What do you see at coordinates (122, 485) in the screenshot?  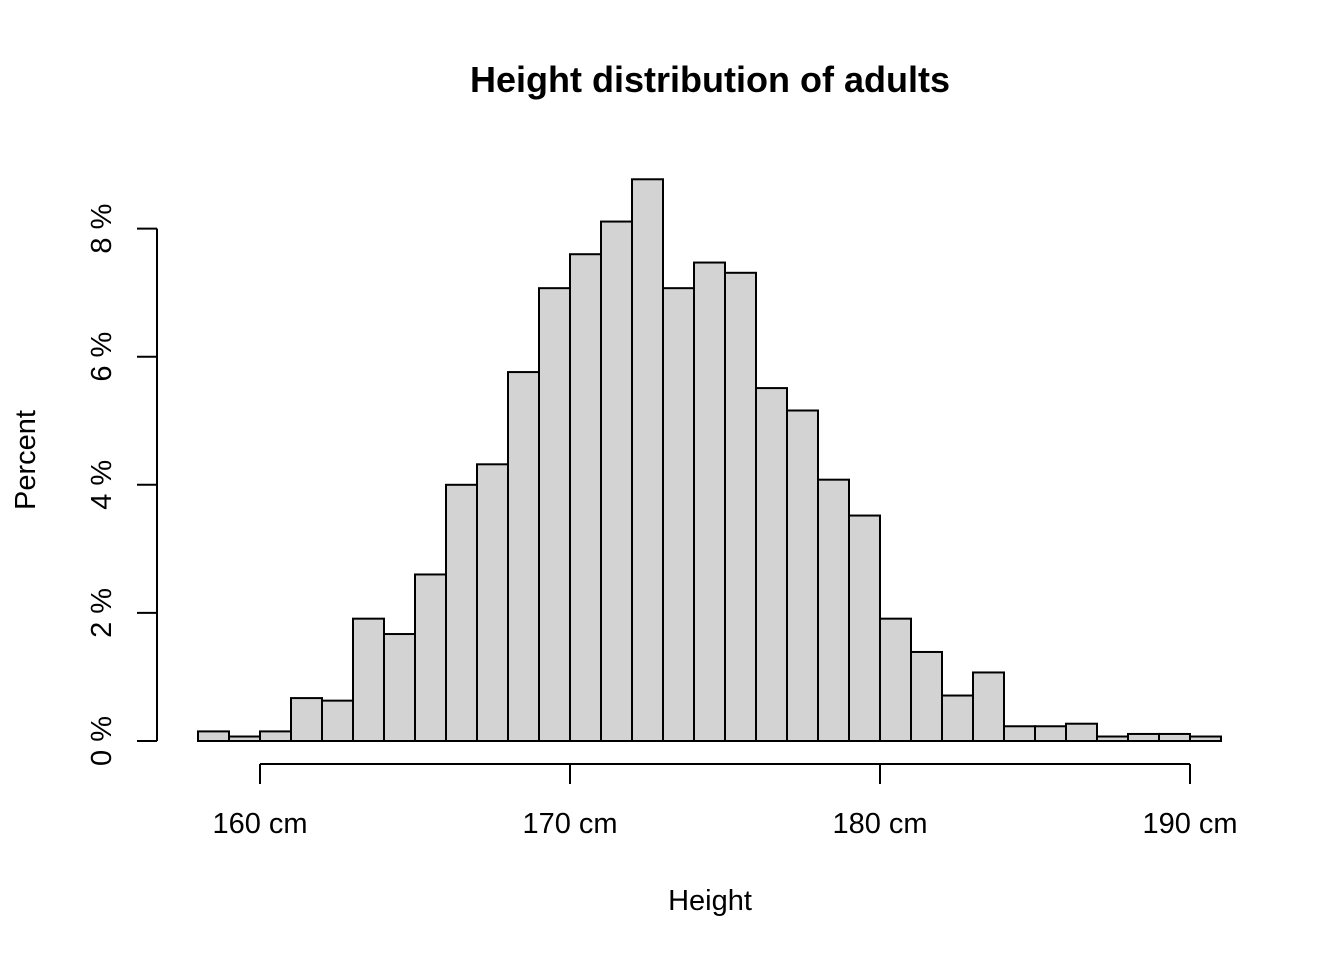 I see `y-axis: 0 % 2 % 4 % 6 % 8 %` at bounding box center [122, 485].